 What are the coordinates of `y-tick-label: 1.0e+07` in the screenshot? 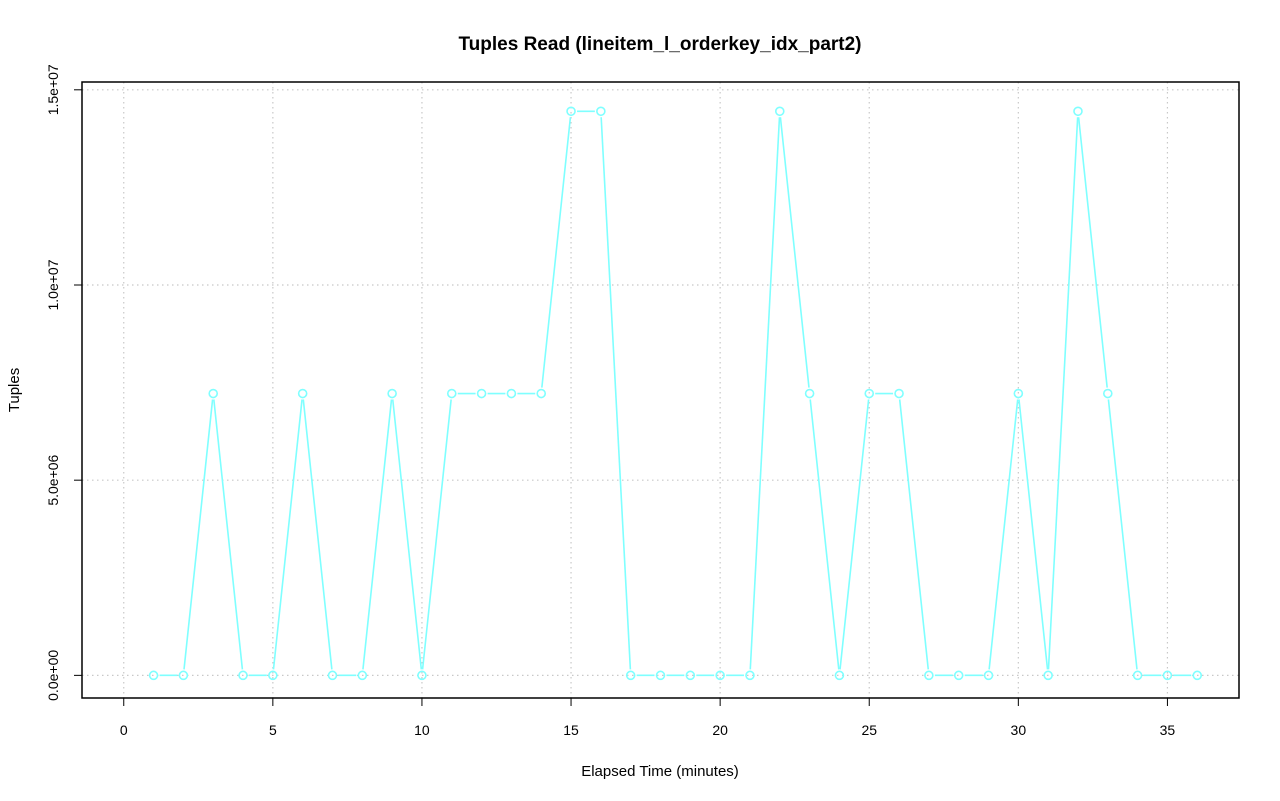 It's located at (53, 284).